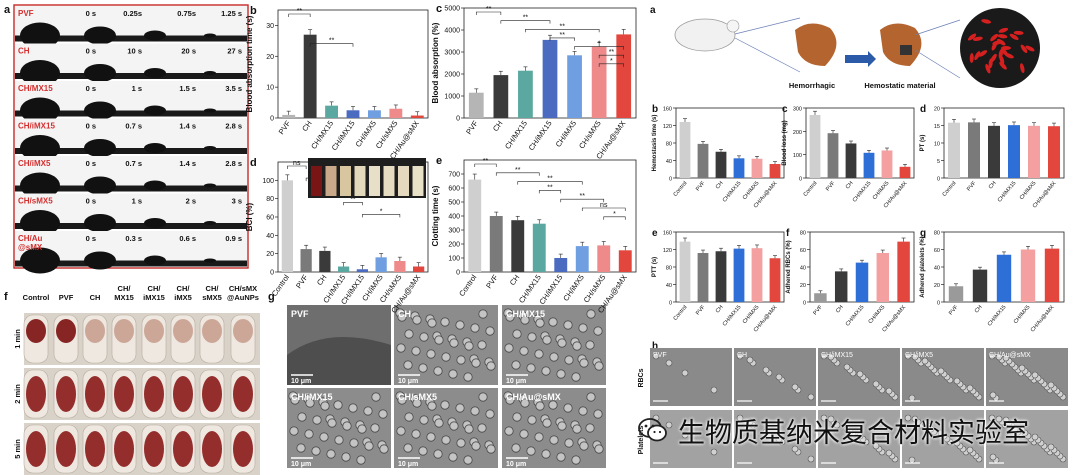 This screenshot has height=475, width=1080. I want to click on row-label: 1 min, so click(17, 339).